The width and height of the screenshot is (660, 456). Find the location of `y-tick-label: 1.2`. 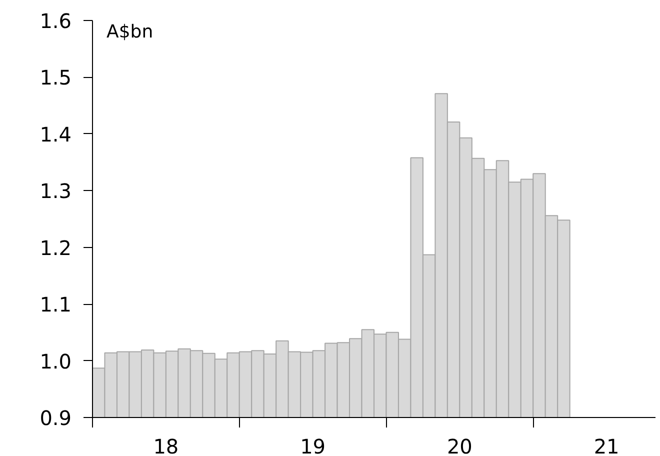

y-tick-label: 1.2 is located at coordinates (56, 248).